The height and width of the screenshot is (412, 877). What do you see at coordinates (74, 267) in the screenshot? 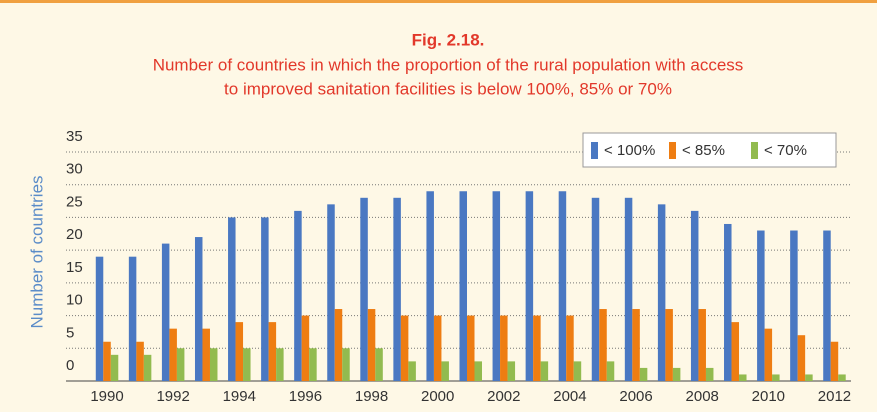
I see `y-tick-label: 15` at bounding box center [74, 267].